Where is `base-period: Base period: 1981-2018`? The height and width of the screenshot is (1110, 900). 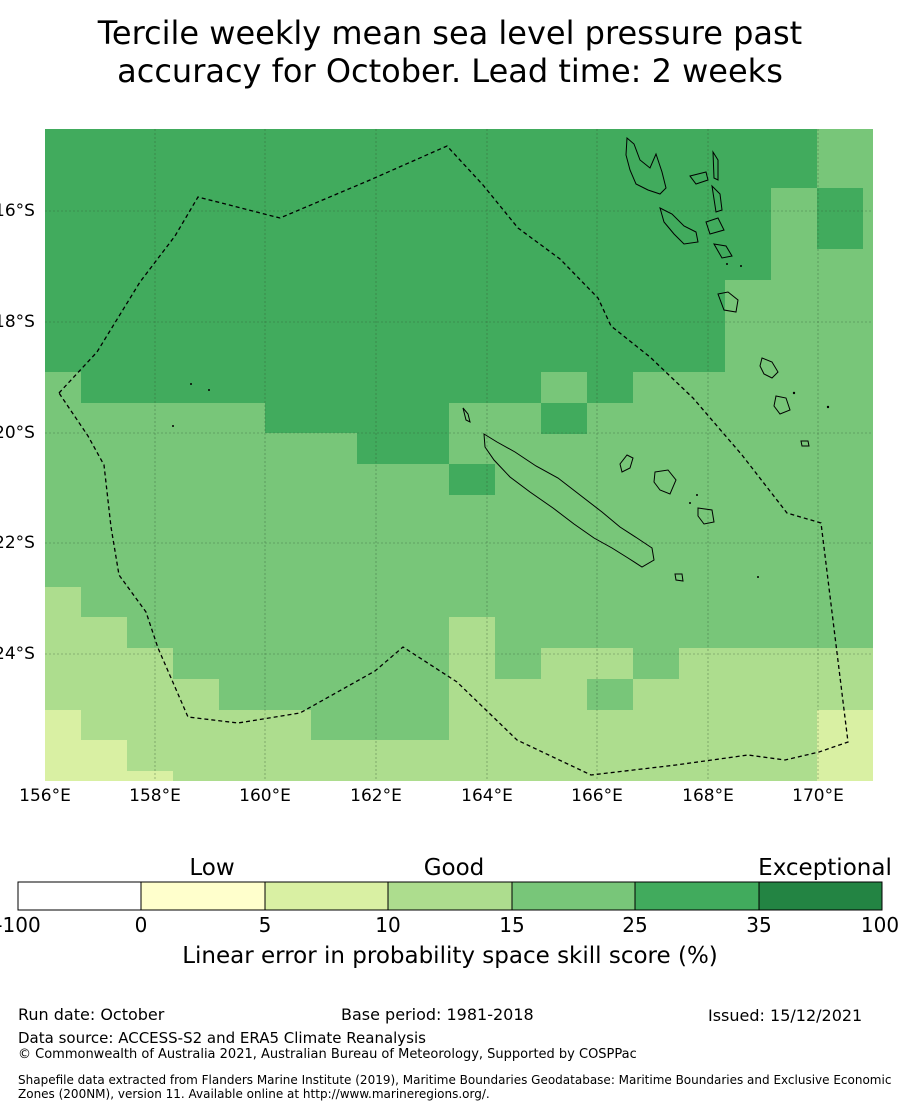 base-period: Base period: 1981-2018 is located at coordinates (437, 1014).